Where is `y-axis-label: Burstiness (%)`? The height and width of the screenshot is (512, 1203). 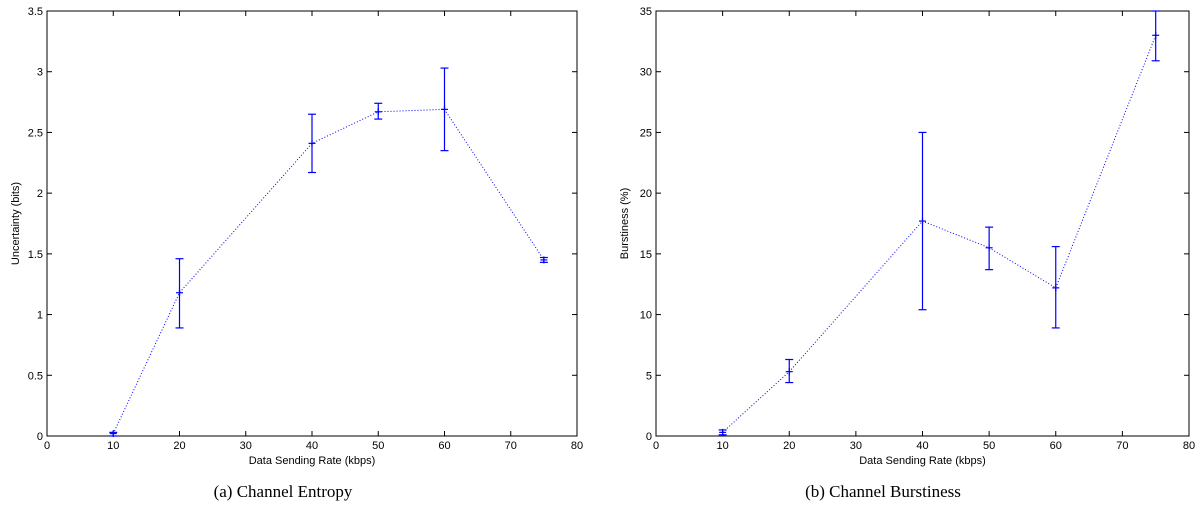 y-axis-label: Burstiness (%) is located at coordinates (625, 224).